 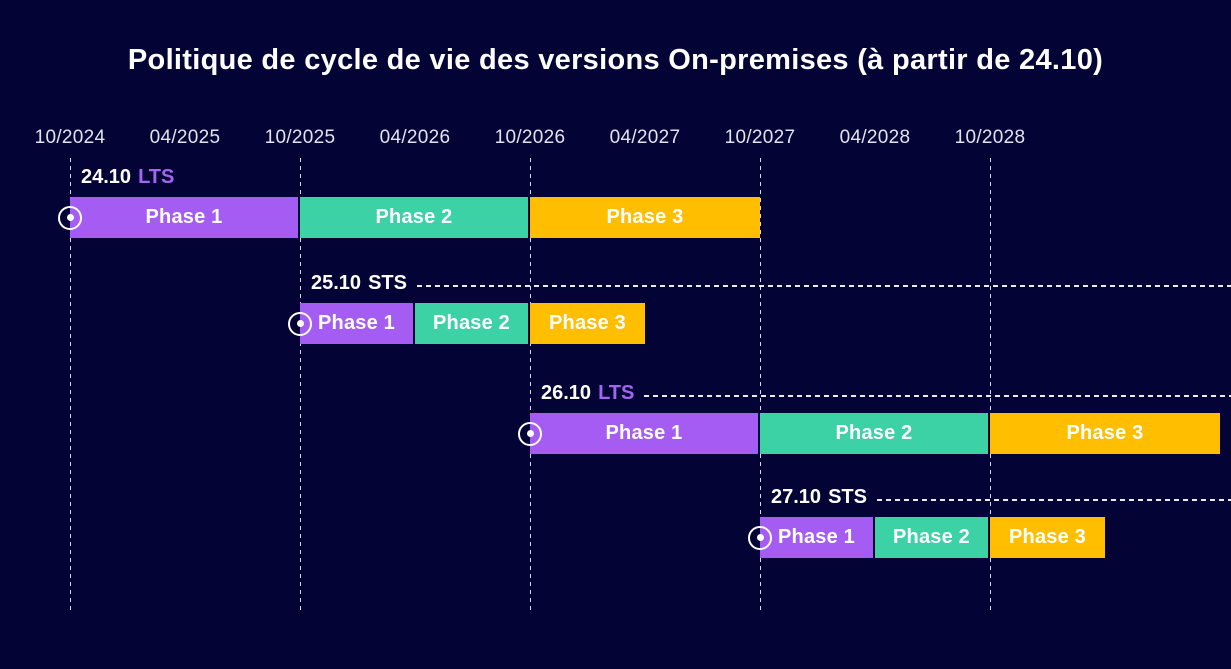 I want to click on row-label: 27.10 STS, so click(x=819, y=497).